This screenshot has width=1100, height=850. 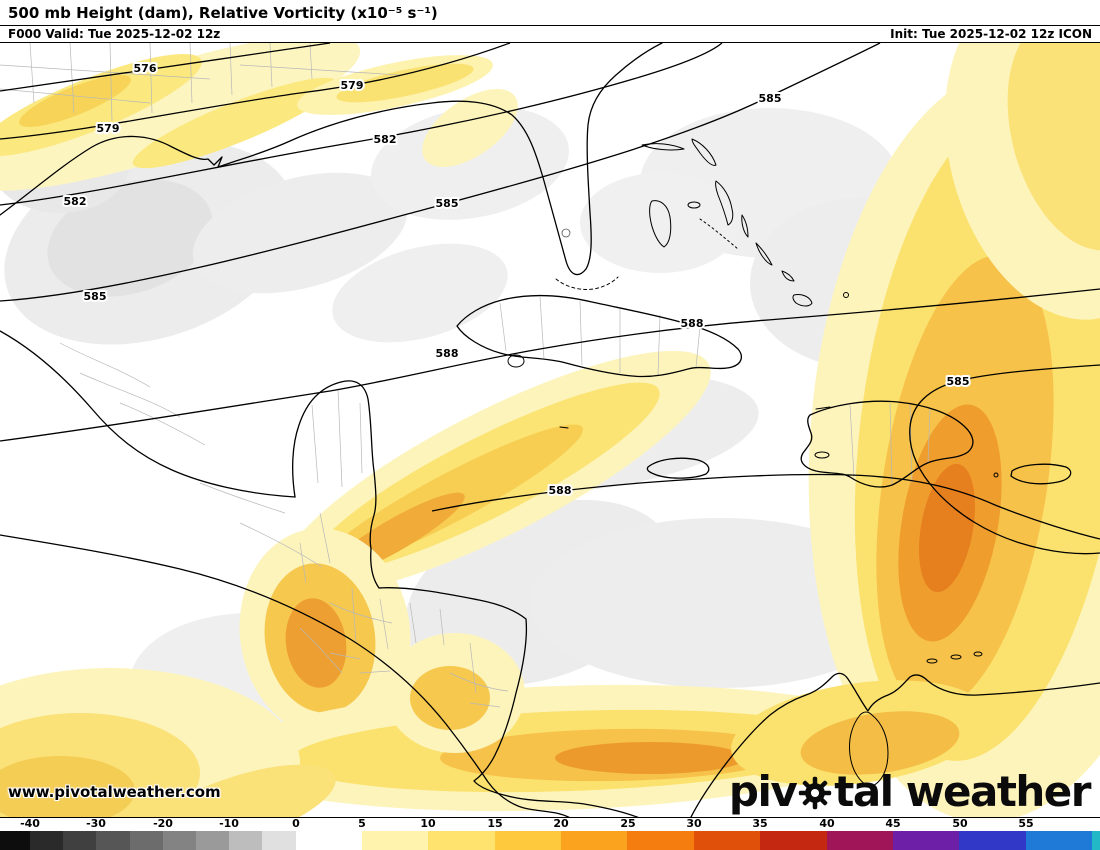 I want to click on coastline-florida-keys, so click(x=587, y=283).